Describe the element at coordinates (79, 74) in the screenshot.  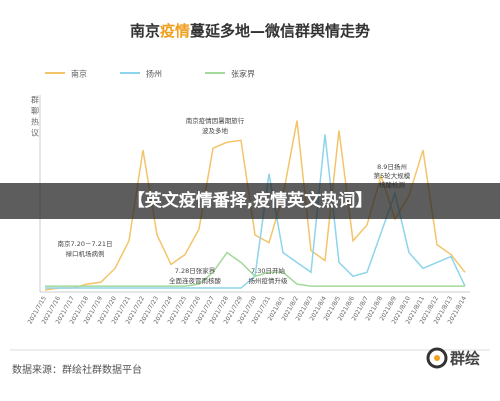
I see `legend-label: 南京` at that location.